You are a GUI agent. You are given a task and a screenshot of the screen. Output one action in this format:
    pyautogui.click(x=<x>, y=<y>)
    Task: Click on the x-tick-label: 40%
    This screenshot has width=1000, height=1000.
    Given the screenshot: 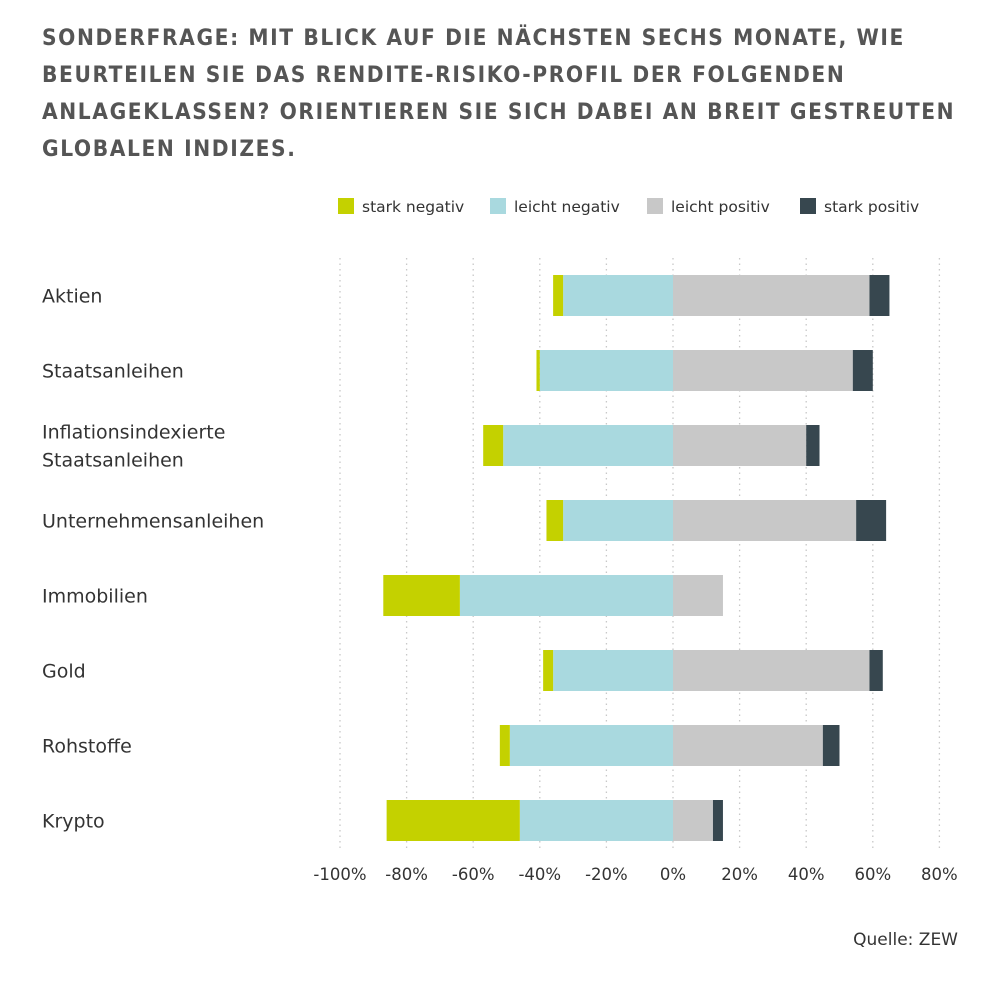 What is the action you would take?
    pyautogui.click(x=806, y=874)
    